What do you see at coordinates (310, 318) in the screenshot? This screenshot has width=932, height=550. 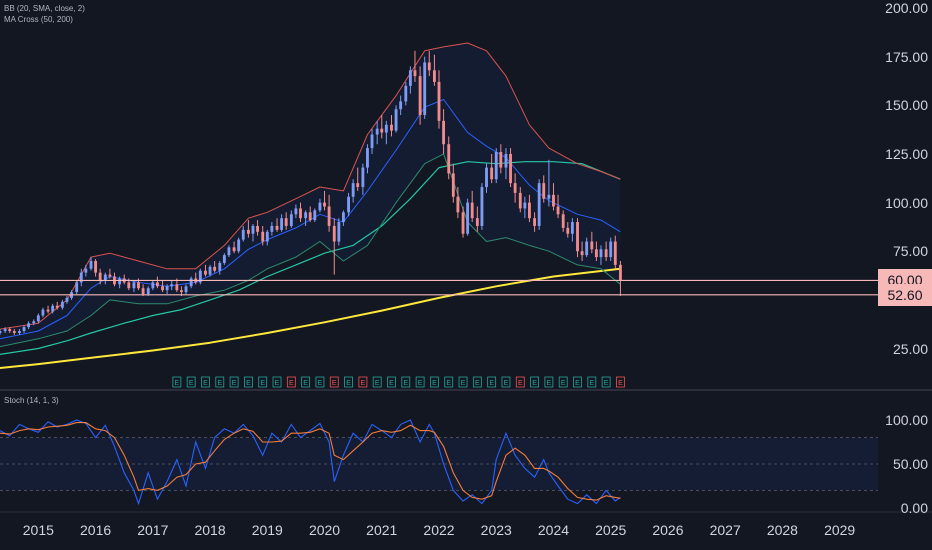 I see `ma200-line` at bounding box center [310, 318].